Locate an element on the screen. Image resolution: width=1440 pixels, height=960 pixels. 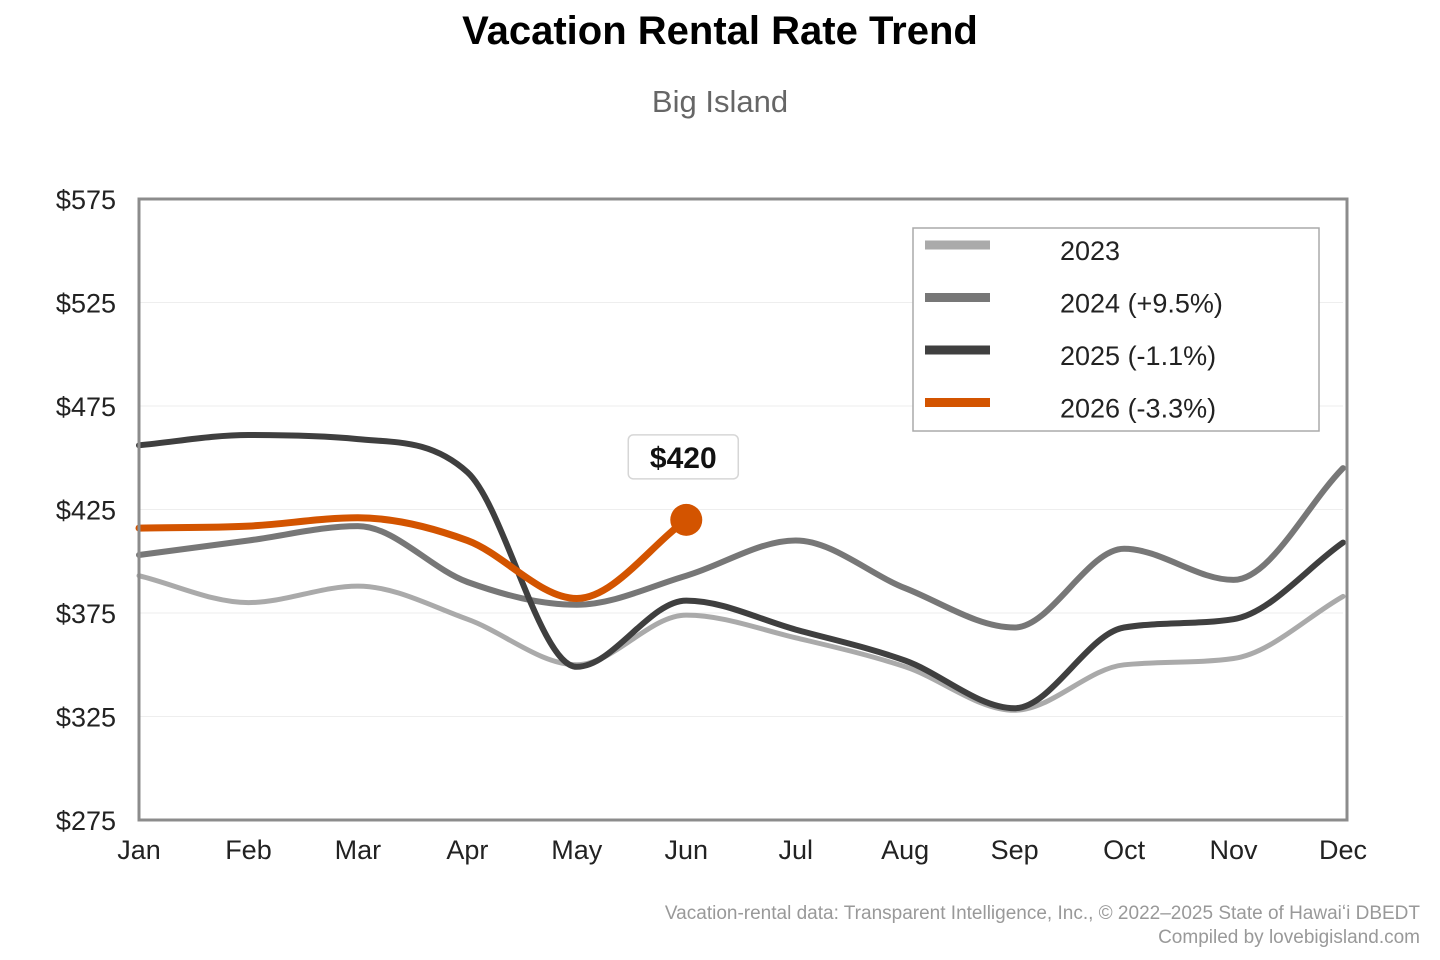
callout-box is located at coordinates (683, 457).